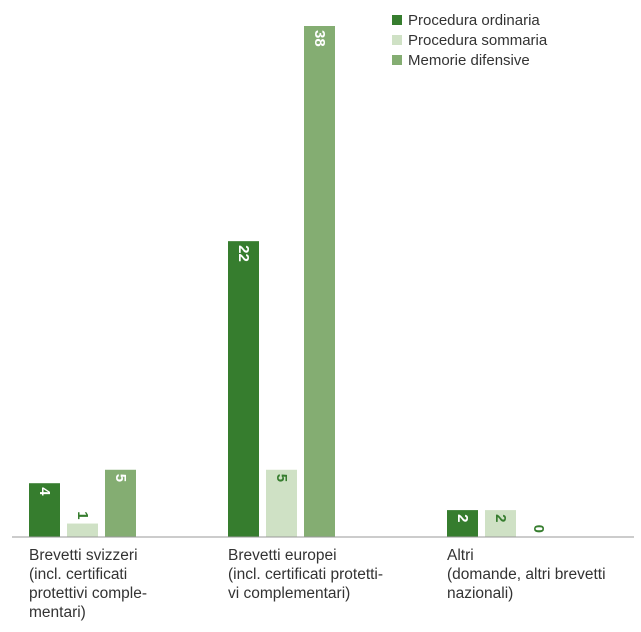 Image resolution: width=641 pixels, height=632 pixels. Describe the element at coordinates (44, 510) in the screenshot. I see `bar-cat1-procedura-ordinaria` at that location.